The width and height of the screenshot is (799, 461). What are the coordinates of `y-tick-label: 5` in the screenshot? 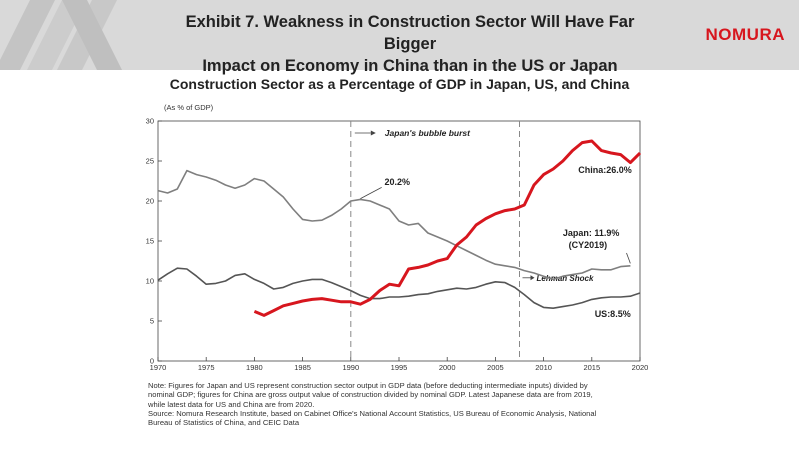 It's located at (152, 321).